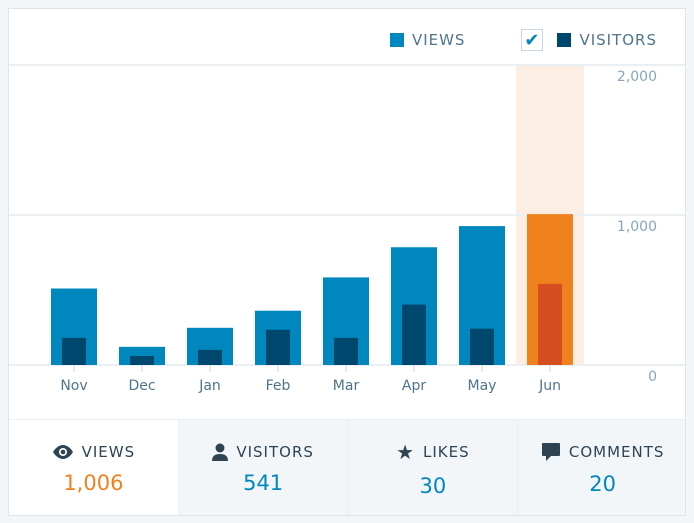 The height and width of the screenshot is (523, 694). Describe the element at coordinates (618, 40) in the screenshot. I see `legend-visitors: VISITORS` at that location.